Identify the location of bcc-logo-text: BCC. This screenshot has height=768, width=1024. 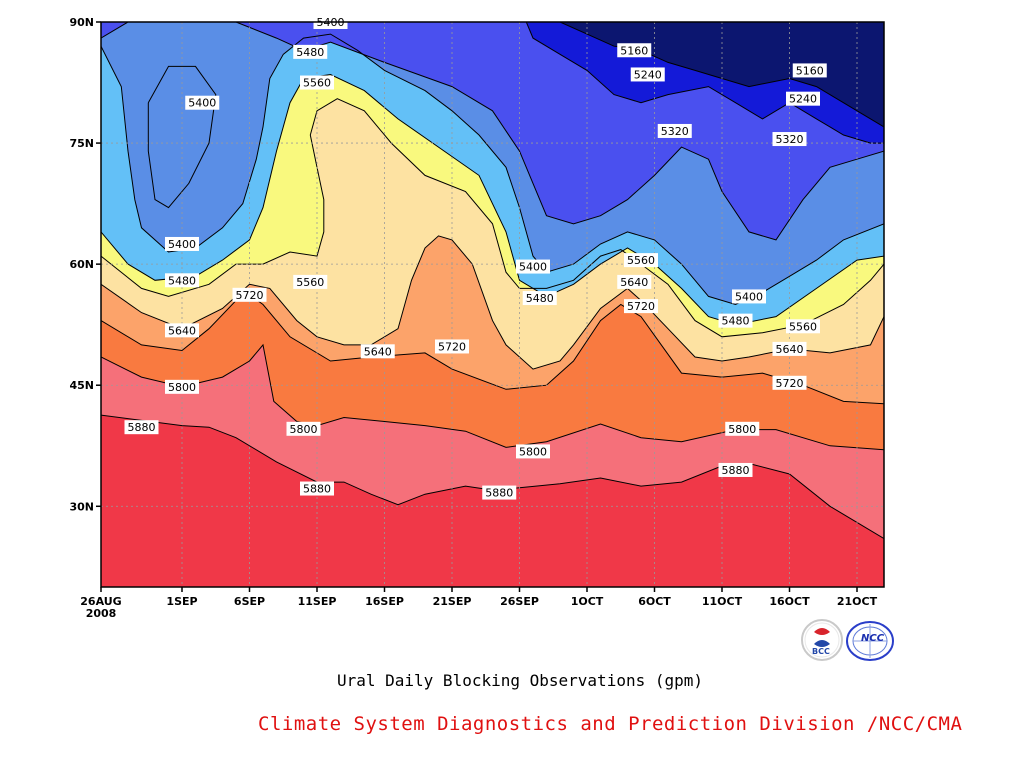
(821, 651).